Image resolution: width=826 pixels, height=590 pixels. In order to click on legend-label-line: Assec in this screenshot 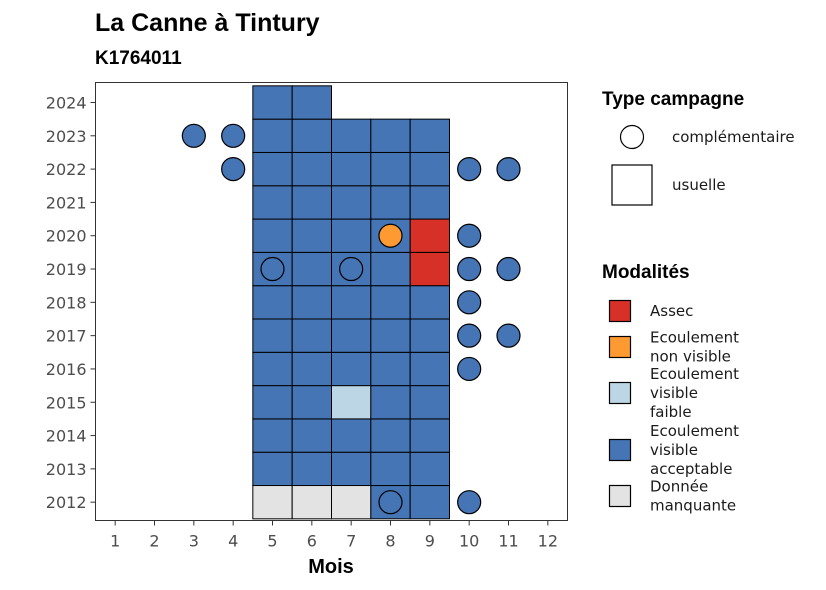, I will do `click(671, 311)`.